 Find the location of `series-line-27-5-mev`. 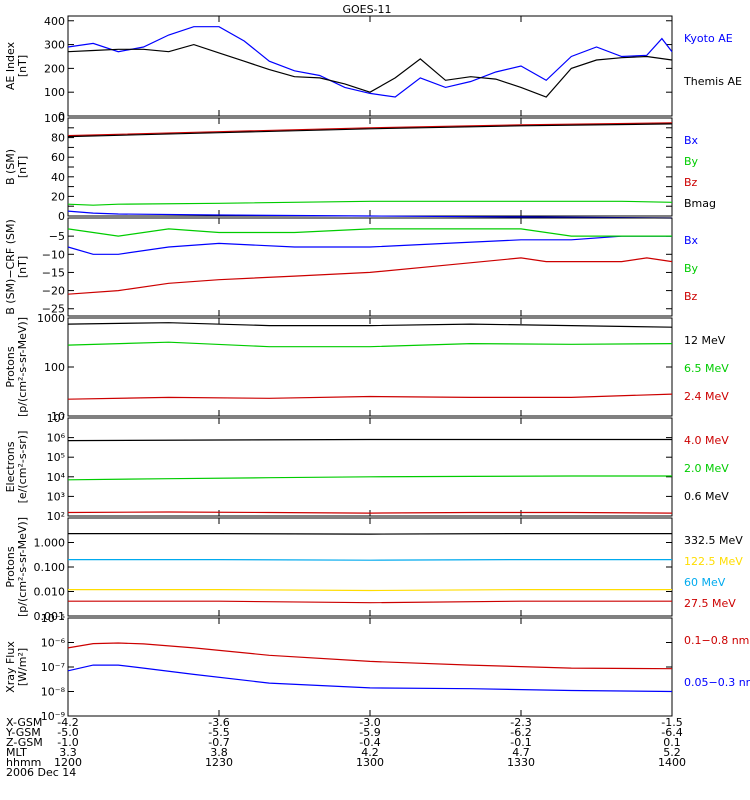

series-line-27-5-mev is located at coordinates (370, 602).